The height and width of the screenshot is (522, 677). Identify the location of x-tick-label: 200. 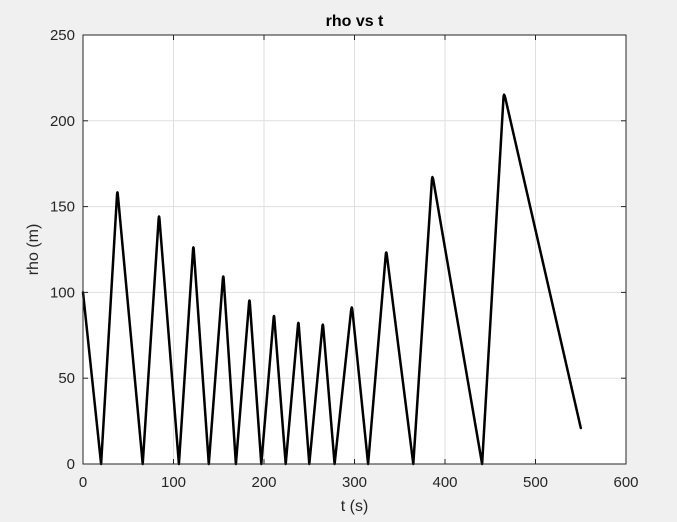
(263, 482).